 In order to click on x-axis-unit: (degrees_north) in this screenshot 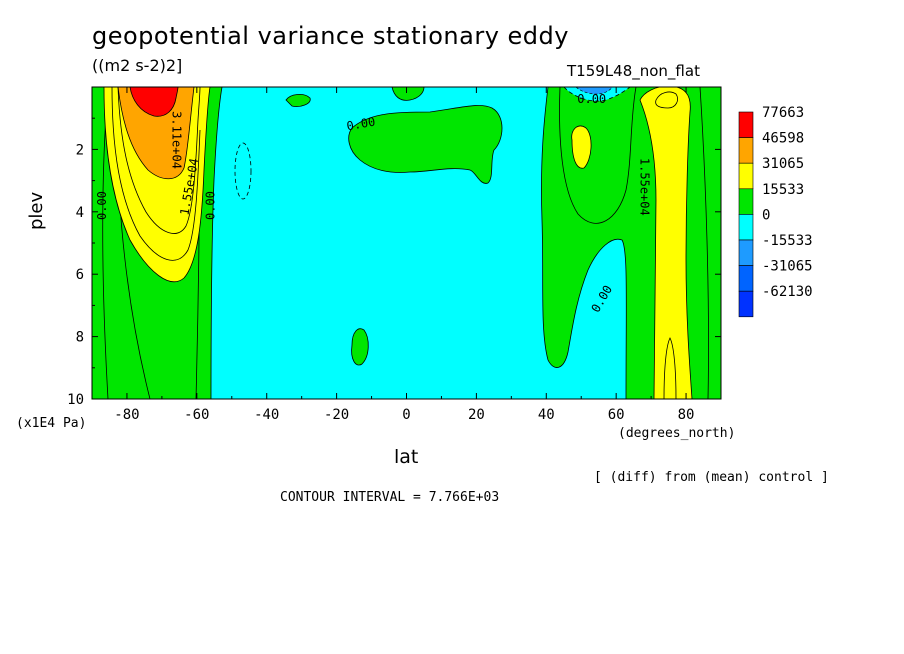, I will do `click(677, 433)`.